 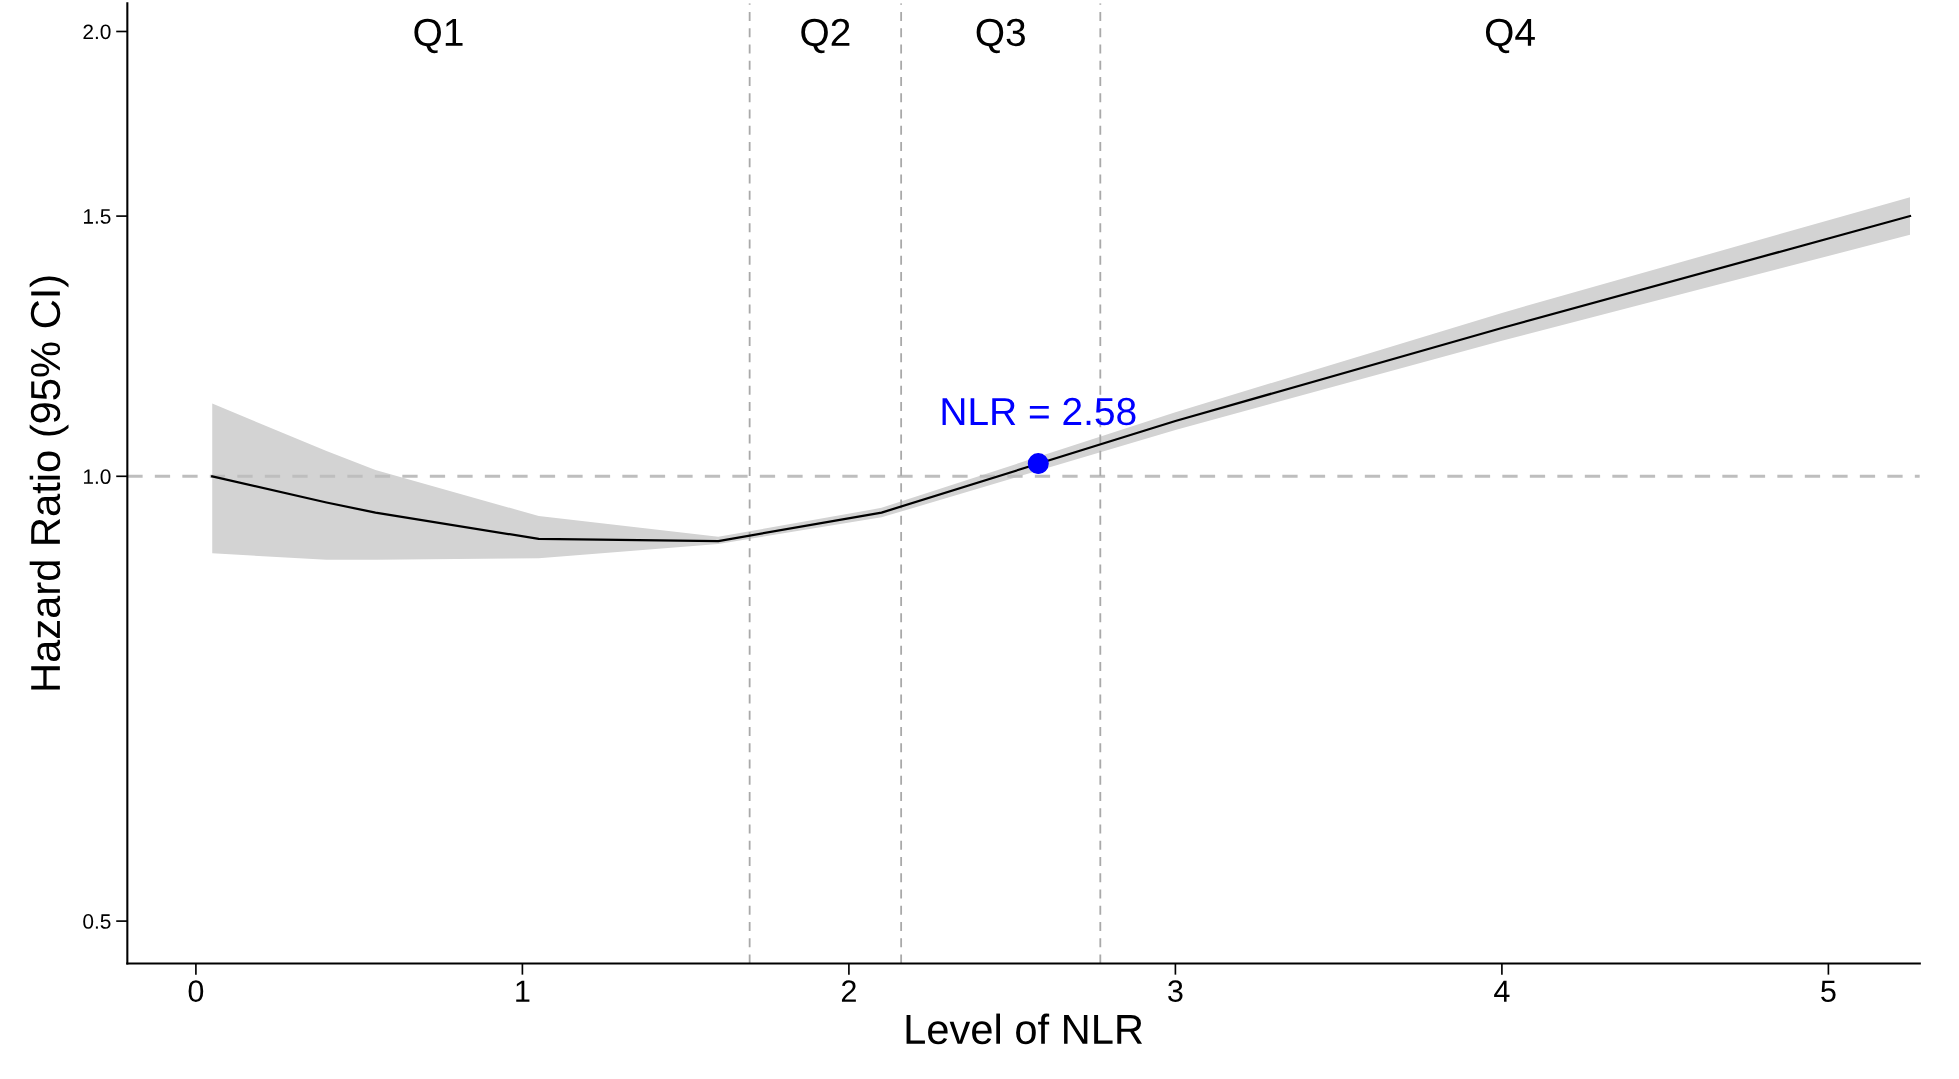 What do you see at coordinates (523, 991) in the screenshot?
I see `x-tick-label: 1` at bounding box center [523, 991].